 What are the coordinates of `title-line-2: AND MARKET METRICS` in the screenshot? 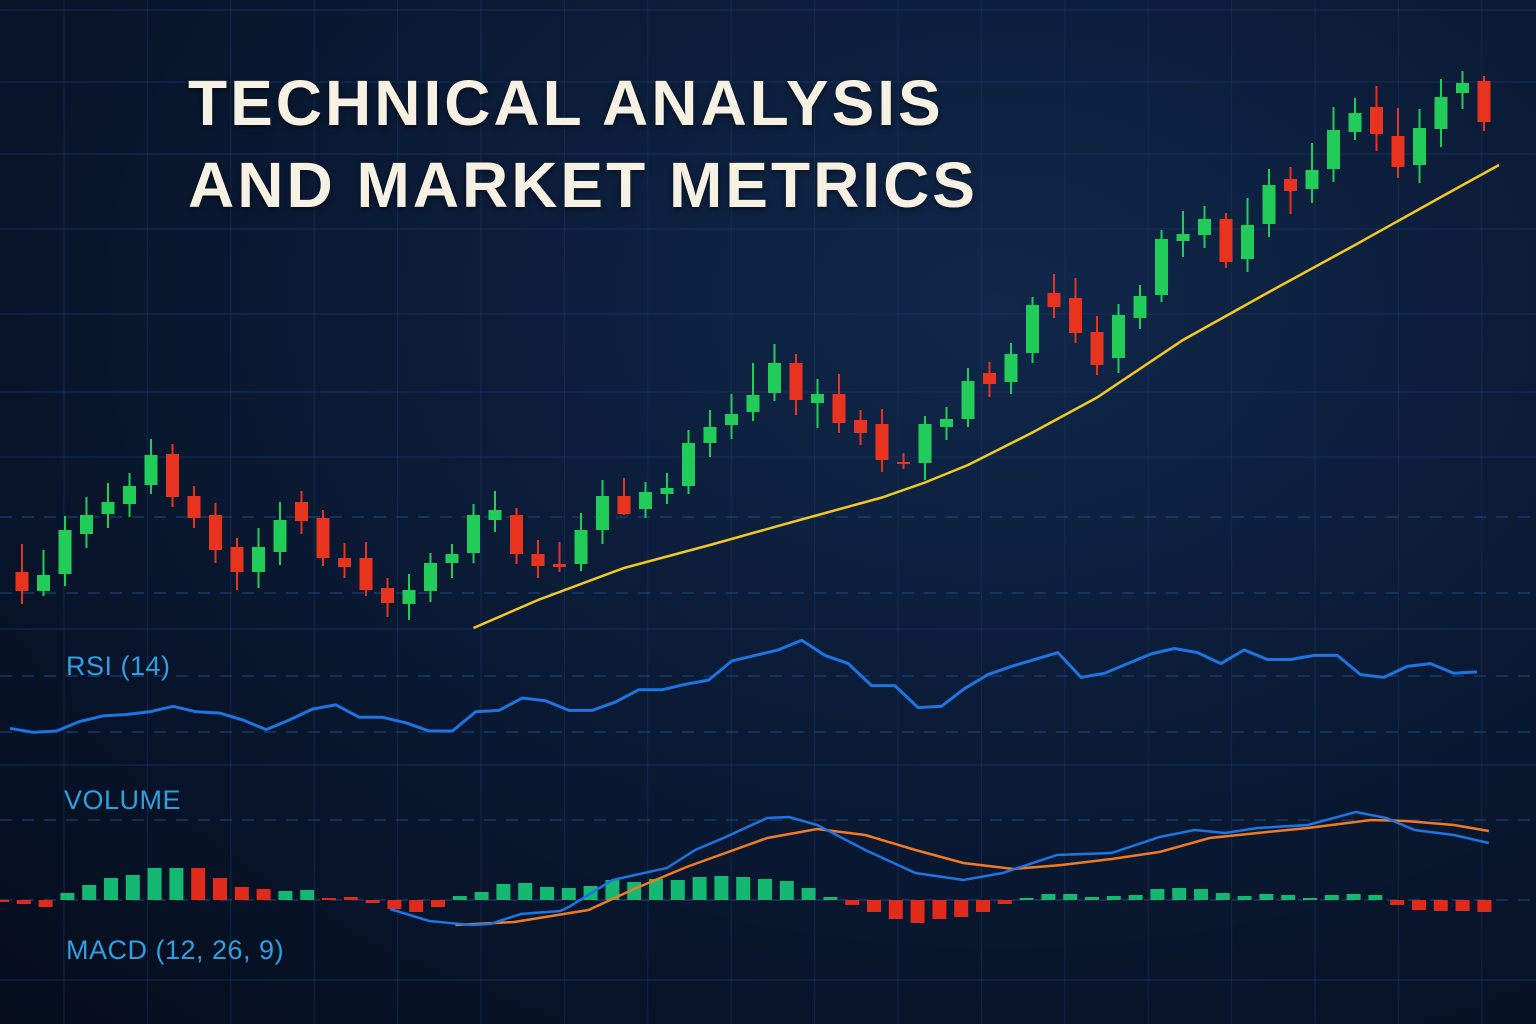 It's located at (583, 185).